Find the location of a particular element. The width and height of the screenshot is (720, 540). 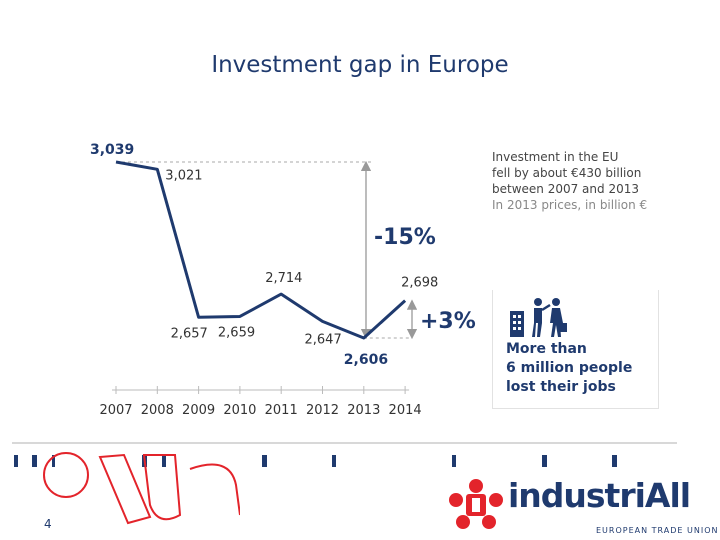

page-number: 4 is located at coordinates (48, 524).